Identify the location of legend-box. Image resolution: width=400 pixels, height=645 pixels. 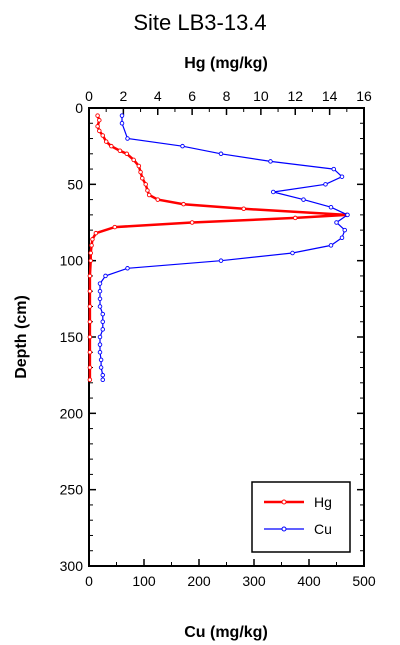
(301, 517).